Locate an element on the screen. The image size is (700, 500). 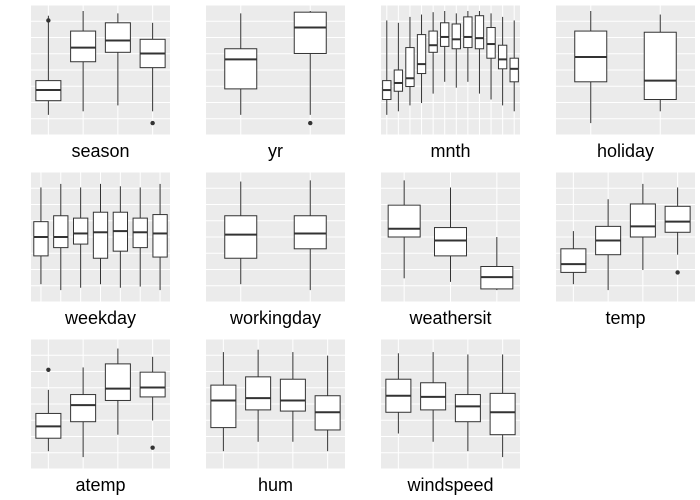
panel-mnth: mnth is located at coordinates (450, 82).